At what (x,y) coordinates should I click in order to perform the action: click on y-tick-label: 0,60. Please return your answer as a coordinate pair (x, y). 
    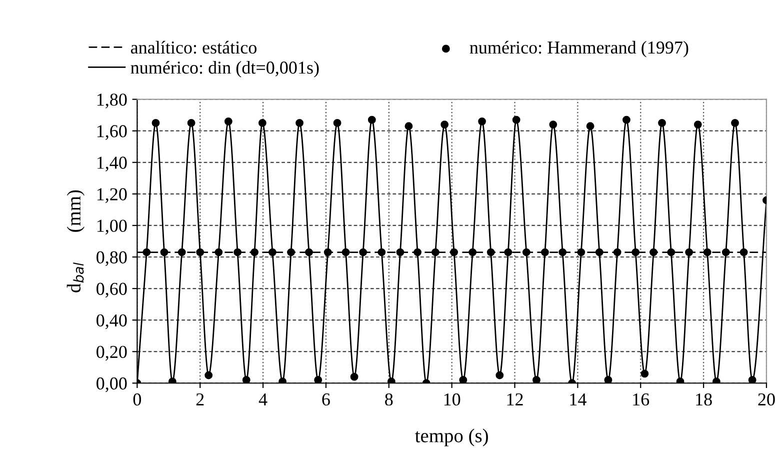
    Looking at the image, I should click on (111, 290).